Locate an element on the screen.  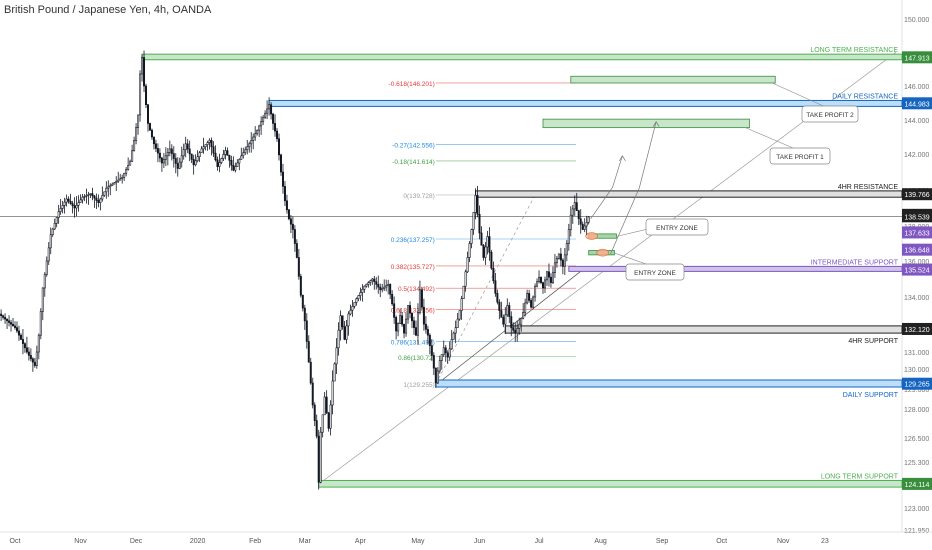
price-tick-label: 131.000 is located at coordinates (916, 353).